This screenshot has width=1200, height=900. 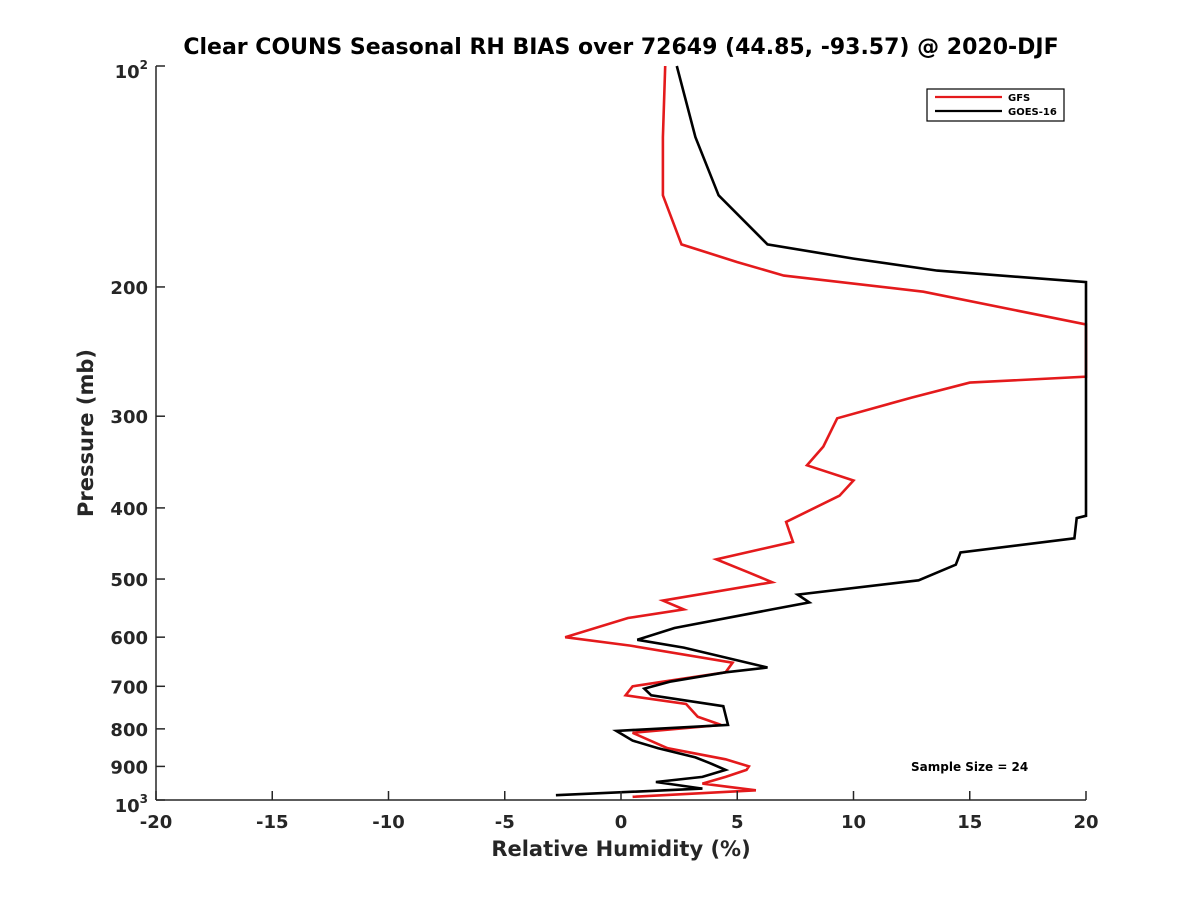 I want to click on legend: GFS GOES-16, so click(x=995, y=105).